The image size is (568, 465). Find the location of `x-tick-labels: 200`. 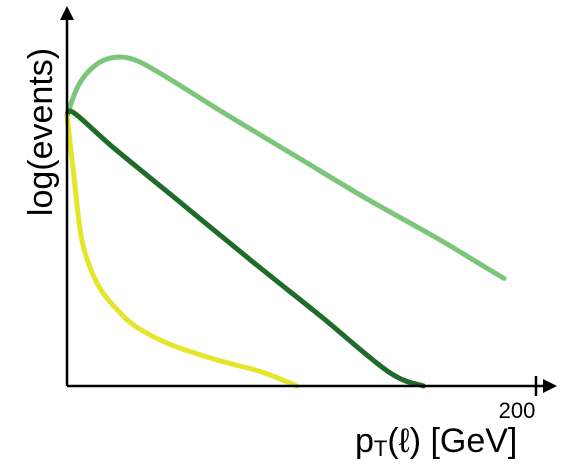

x-tick-labels: 200 is located at coordinates (517, 410).